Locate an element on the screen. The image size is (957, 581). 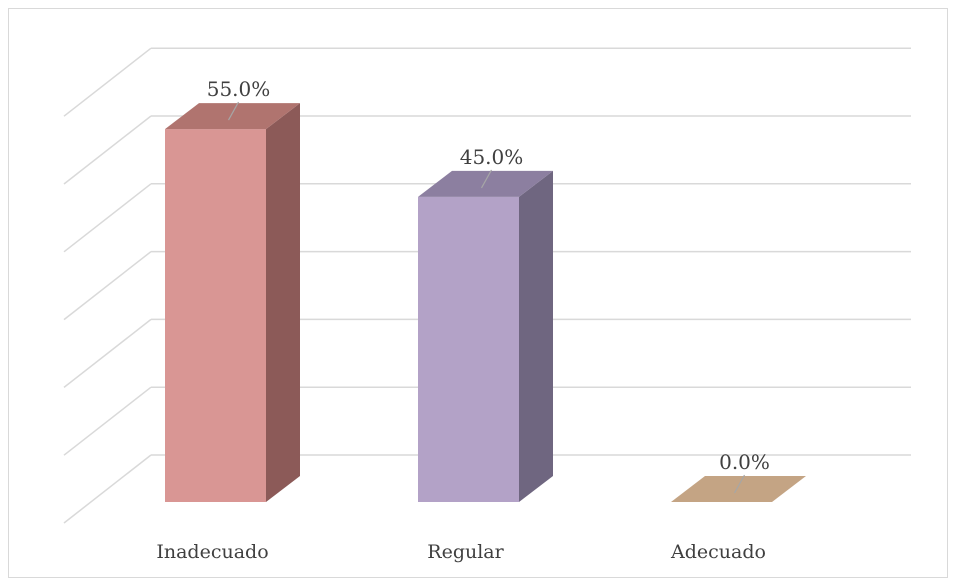
bar-top-regular is located at coordinates (485, 183).